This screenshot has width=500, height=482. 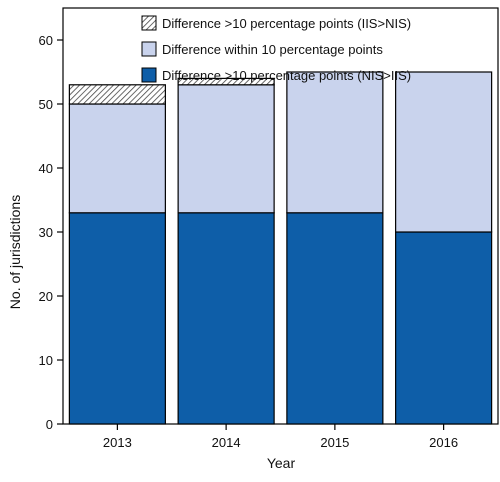 What do you see at coordinates (46, 104) in the screenshot?
I see `y-tick-label: 50` at bounding box center [46, 104].